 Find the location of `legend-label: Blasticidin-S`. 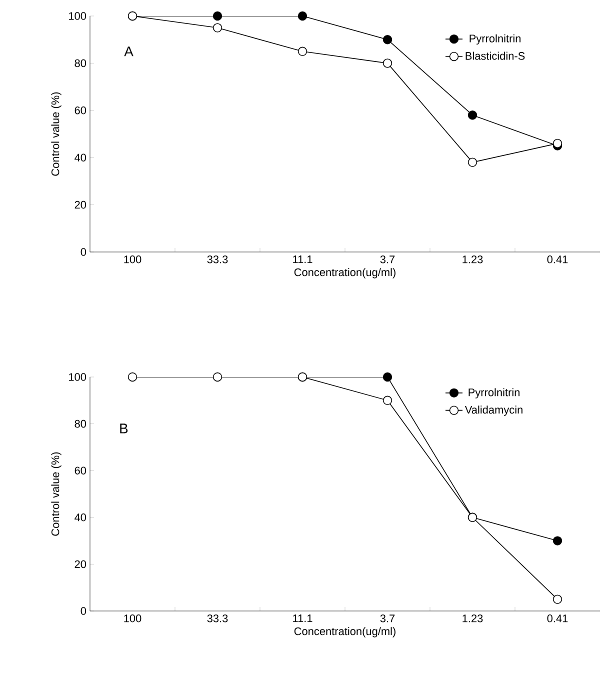

legend-label: Blasticidin-S is located at coordinates (495, 56).